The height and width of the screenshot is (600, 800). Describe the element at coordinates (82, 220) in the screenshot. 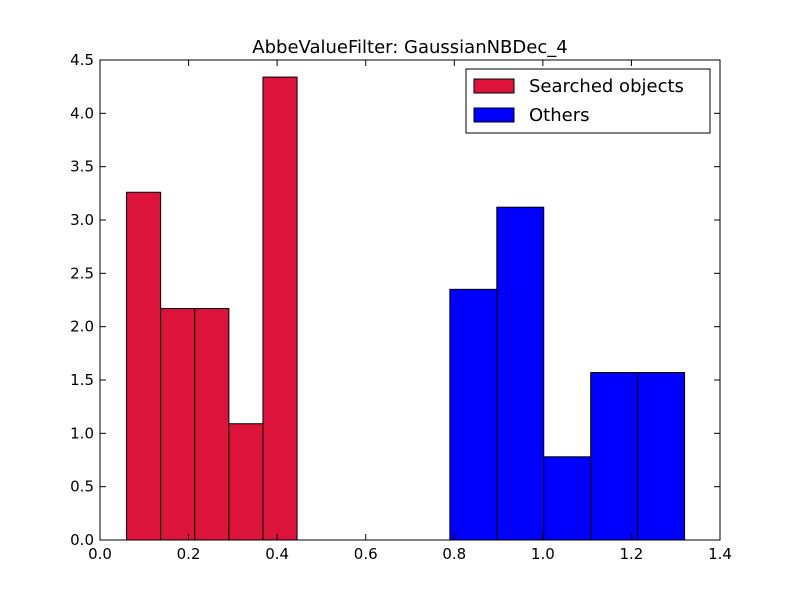

I see `y-tick-label: 3.0` at that location.